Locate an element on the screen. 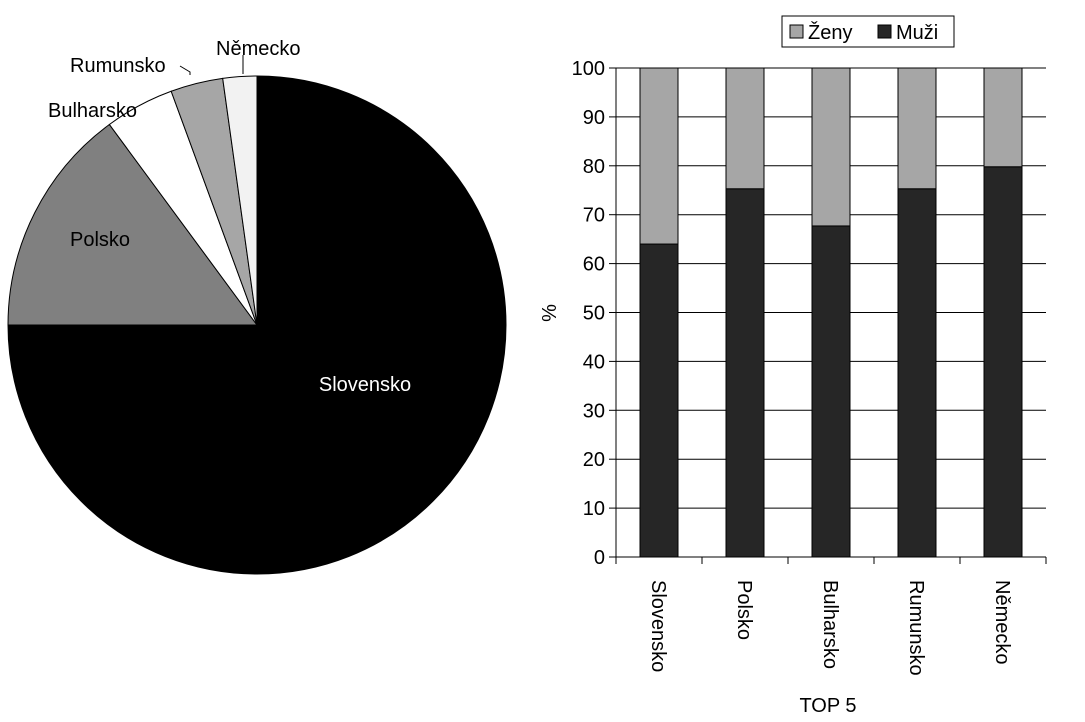 Image resolution: width=1085 pixels, height=722 pixels. y-tick-label: 70 is located at coordinates (594, 216).